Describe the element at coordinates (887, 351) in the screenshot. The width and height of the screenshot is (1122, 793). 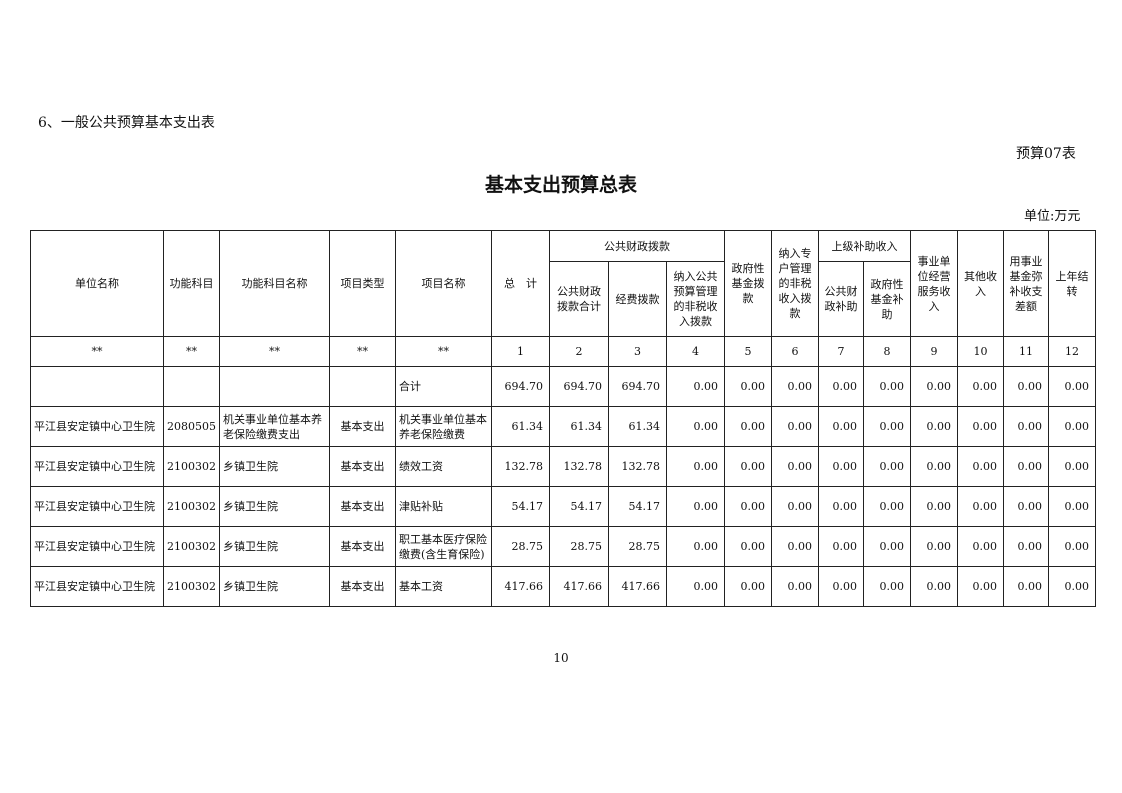
I see `index-cell: 8` at that location.